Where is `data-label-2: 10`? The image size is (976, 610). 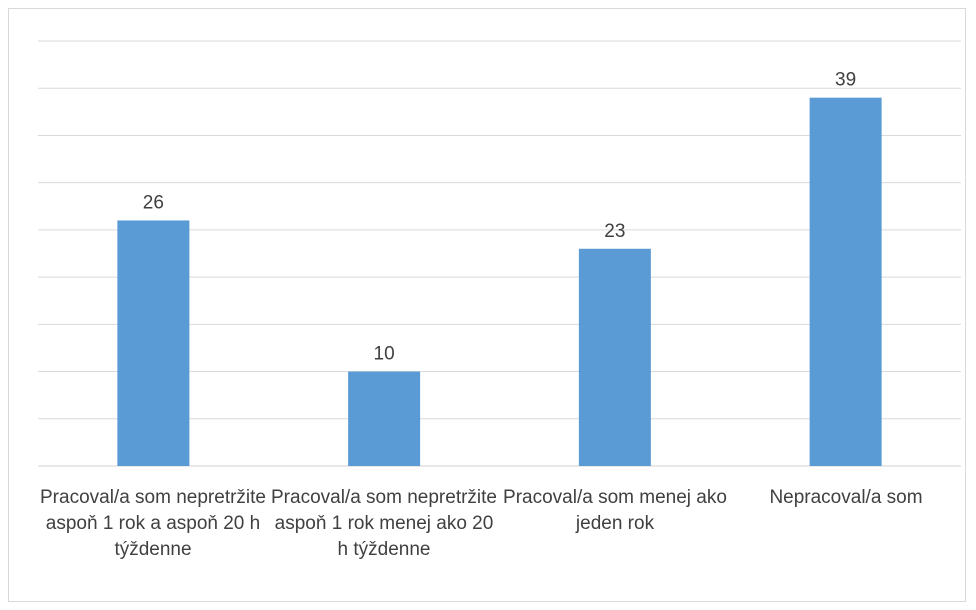
data-label-2: 10 is located at coordinates (384, 354).